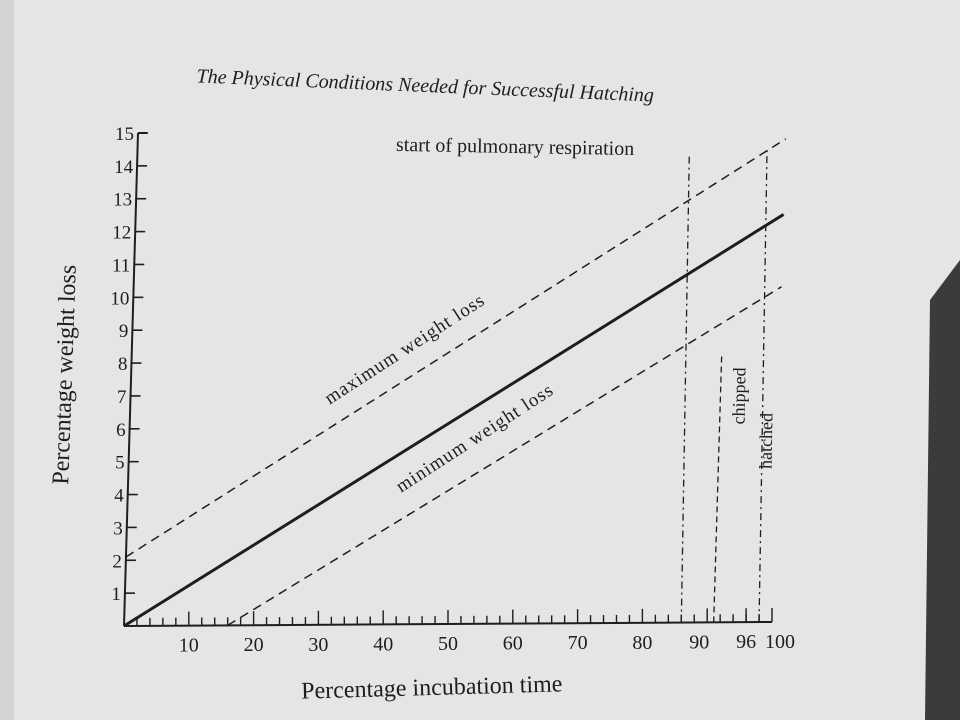 Image resolution: width=960 pixels, height=720 pixels. What do you see at coordinates (122, 397) in the screenshot?
I see `y-tick-label-7: 7` at bounding box center [122, 397].